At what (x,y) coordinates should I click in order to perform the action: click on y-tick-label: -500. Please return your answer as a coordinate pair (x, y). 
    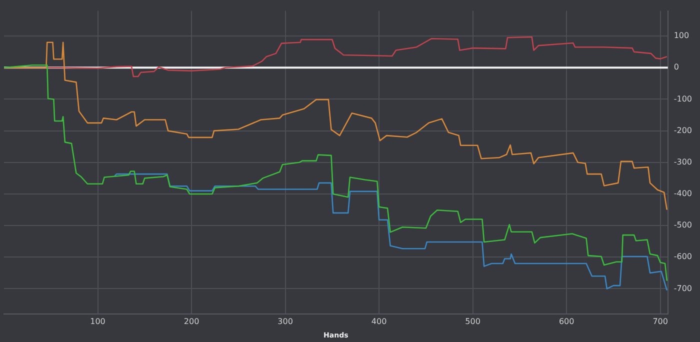
    Looking at the image, I should click on (683, 225).